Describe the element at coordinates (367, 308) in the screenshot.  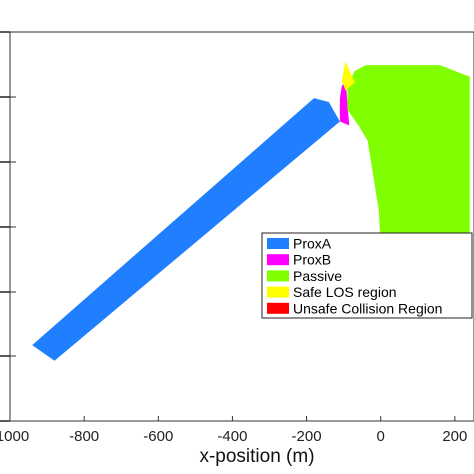
I see `legend-label: Unsafe Collision Region` at that location.